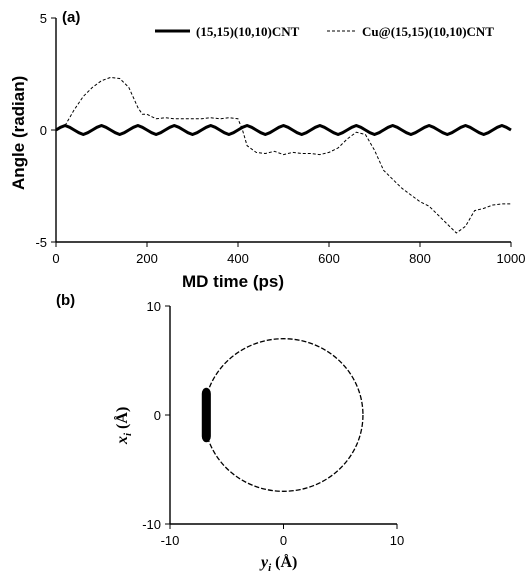 This screenshot has height=574, width=532. Describe the element at coordinates (324, 31) in the screenshot. I see `panel-a-legend: (15,15)(10,10)CNT Cu@(15,15)(10,10)CNT` at that location.